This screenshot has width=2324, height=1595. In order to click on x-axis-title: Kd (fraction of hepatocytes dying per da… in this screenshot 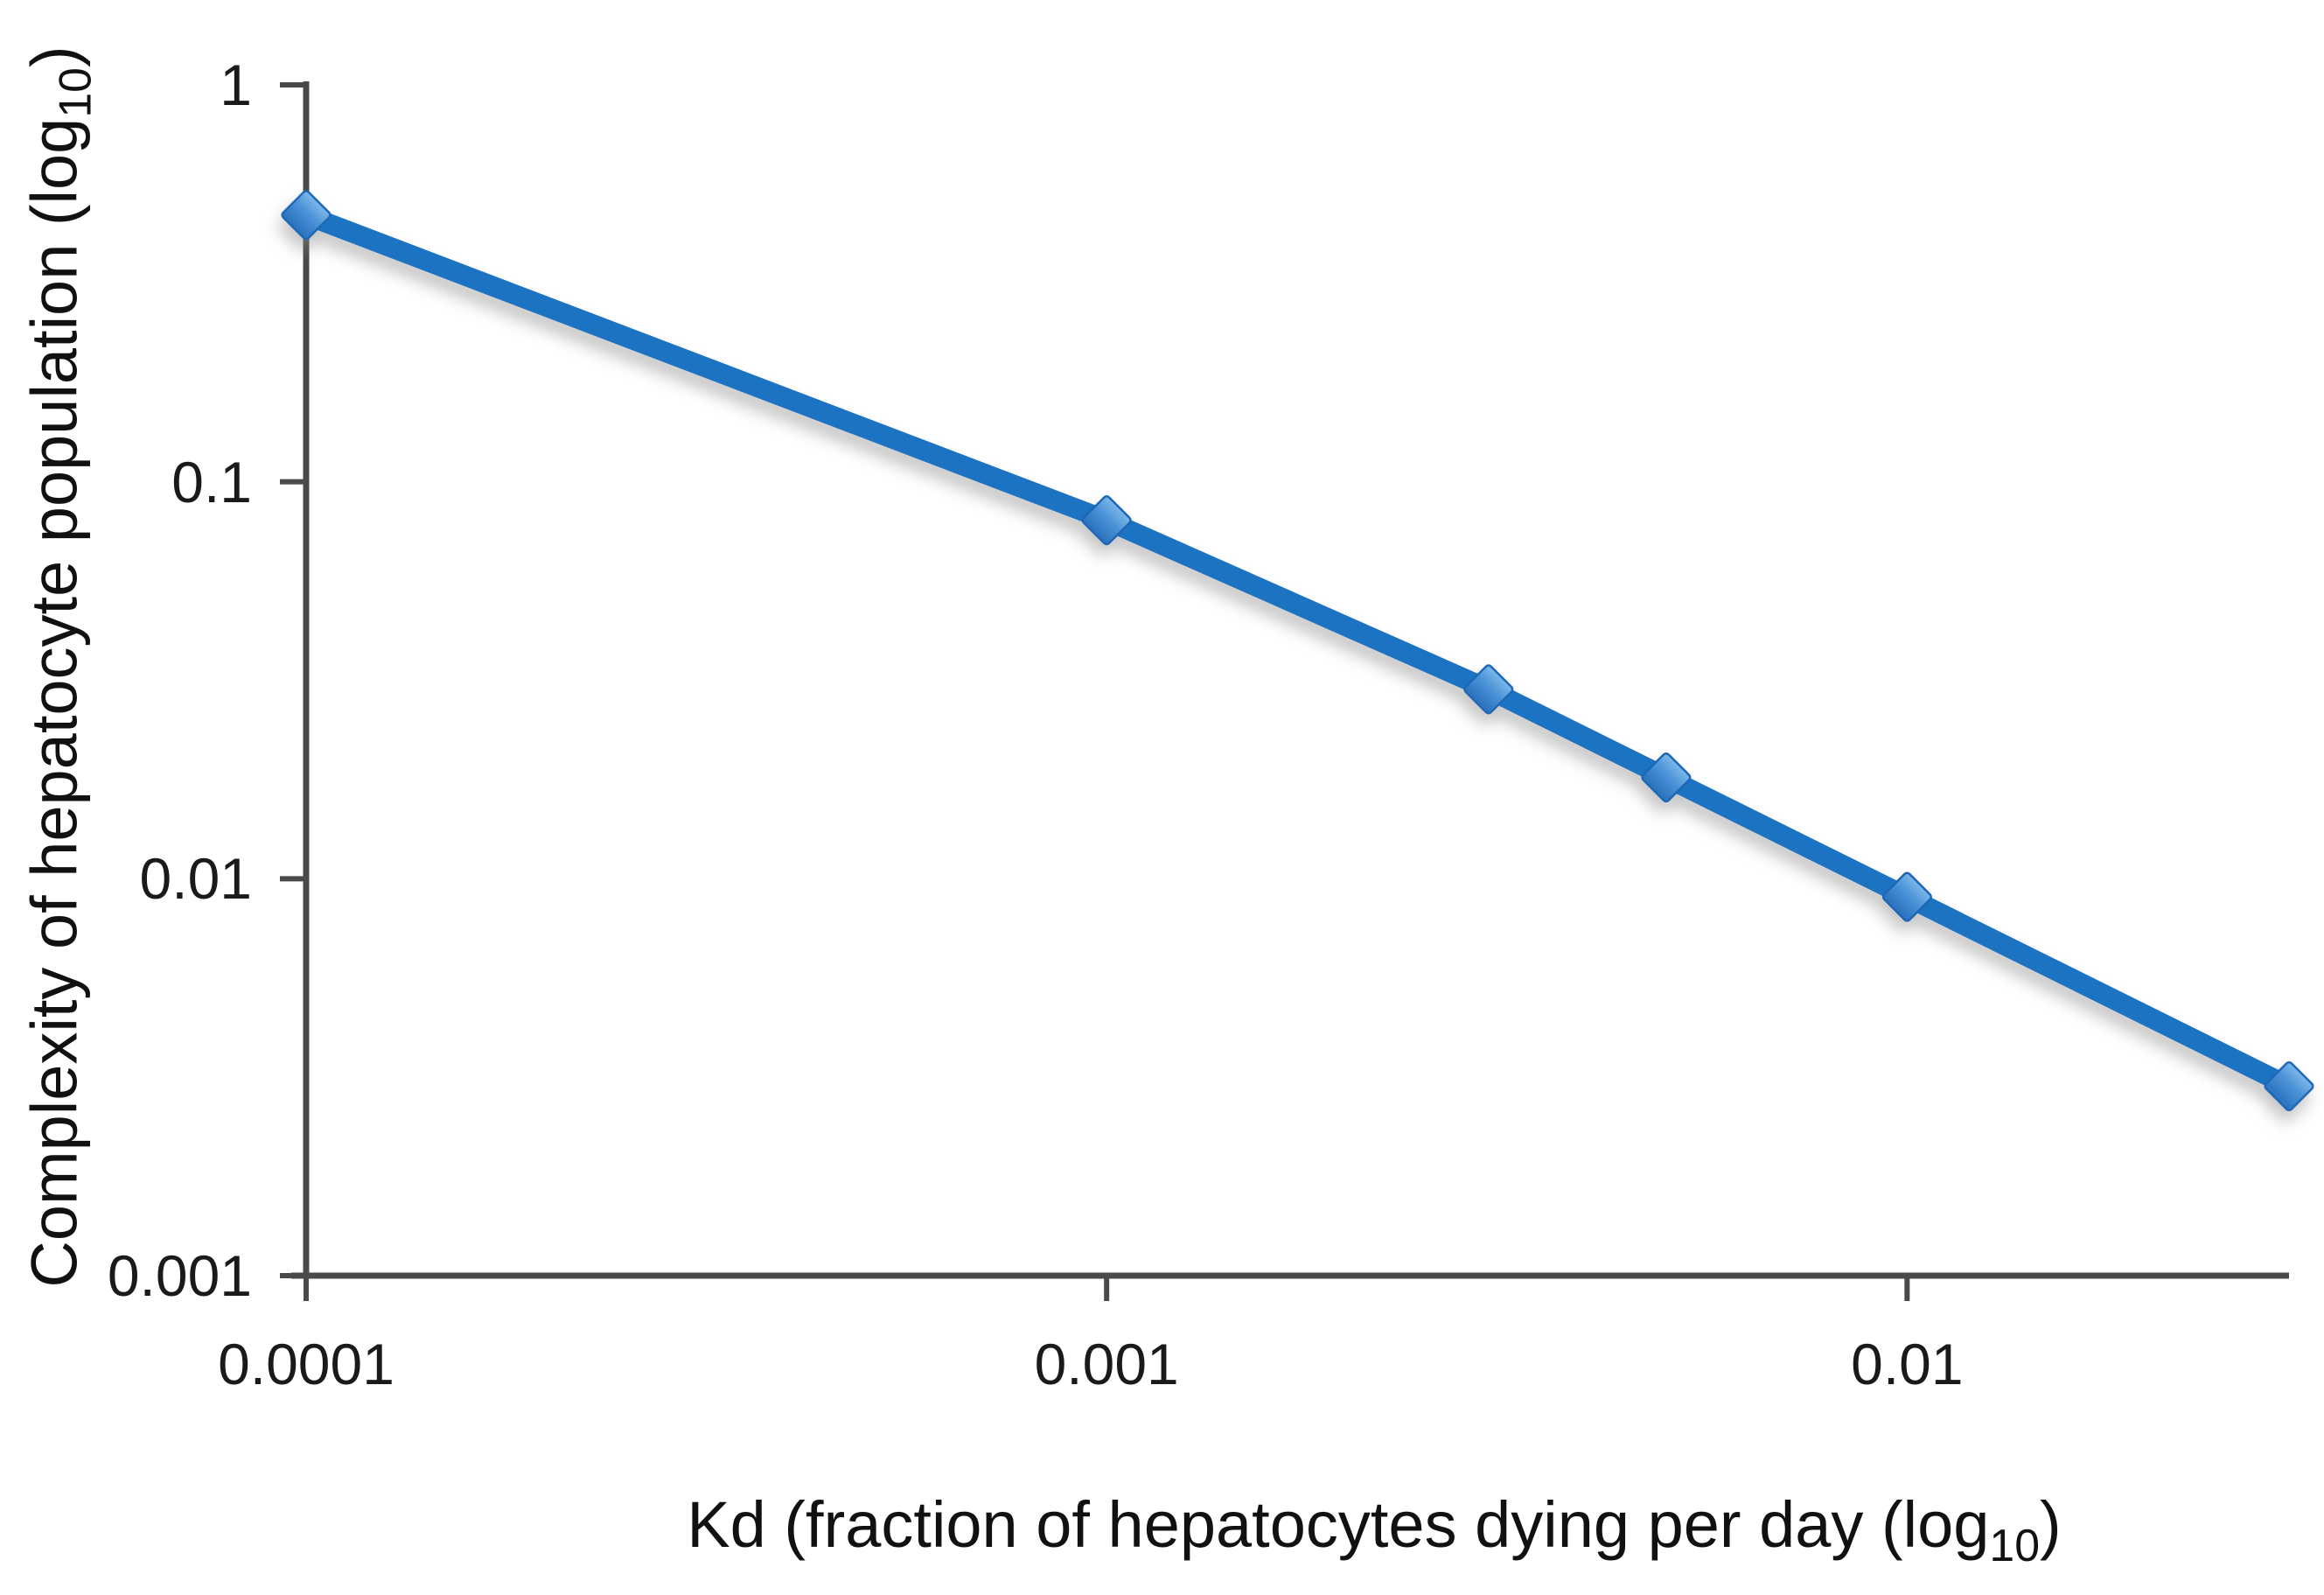, I will do `click(1374, 1527)`.